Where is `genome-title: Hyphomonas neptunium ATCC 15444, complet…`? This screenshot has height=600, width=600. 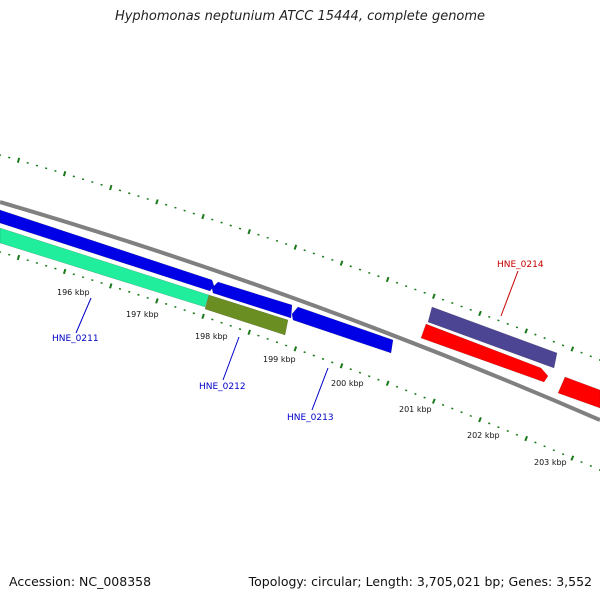
genome-title: Hyphomonas neptunium ATCC 15444, complet… is located at coordinates (300, 16).